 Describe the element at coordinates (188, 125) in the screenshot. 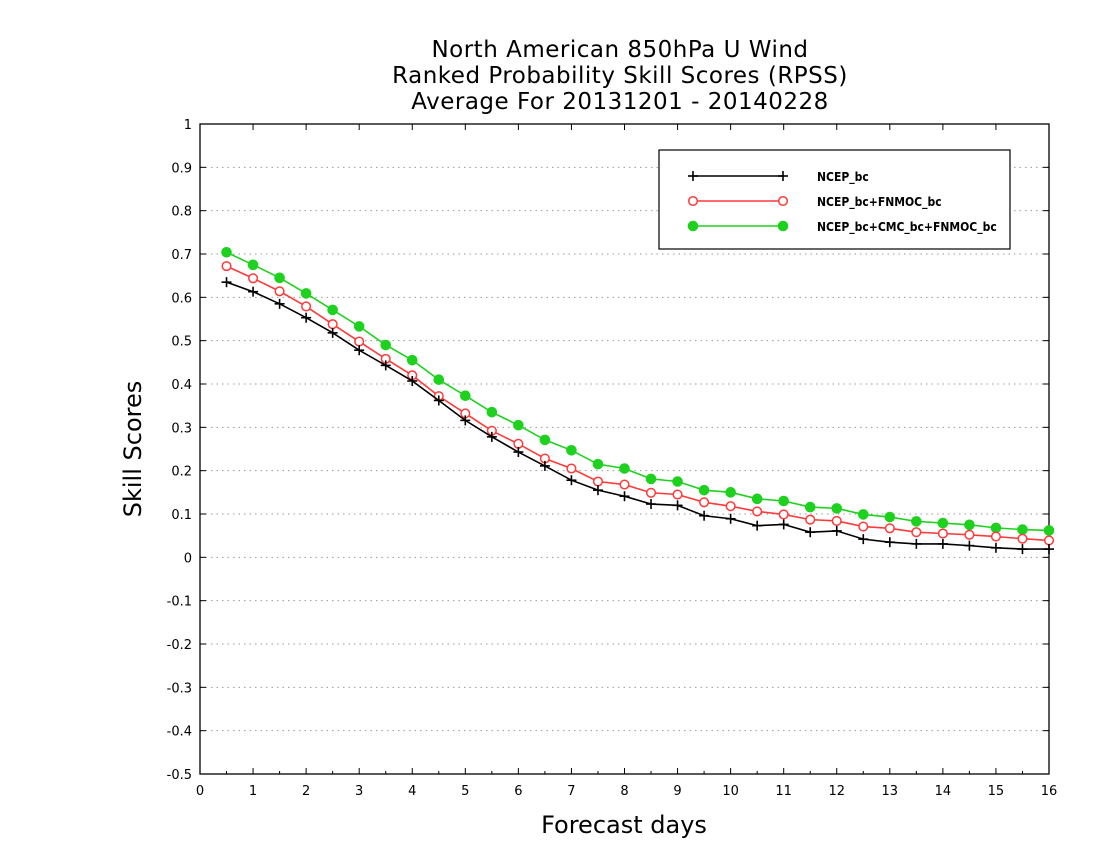

I see `y-tick-label: 1` at that location.